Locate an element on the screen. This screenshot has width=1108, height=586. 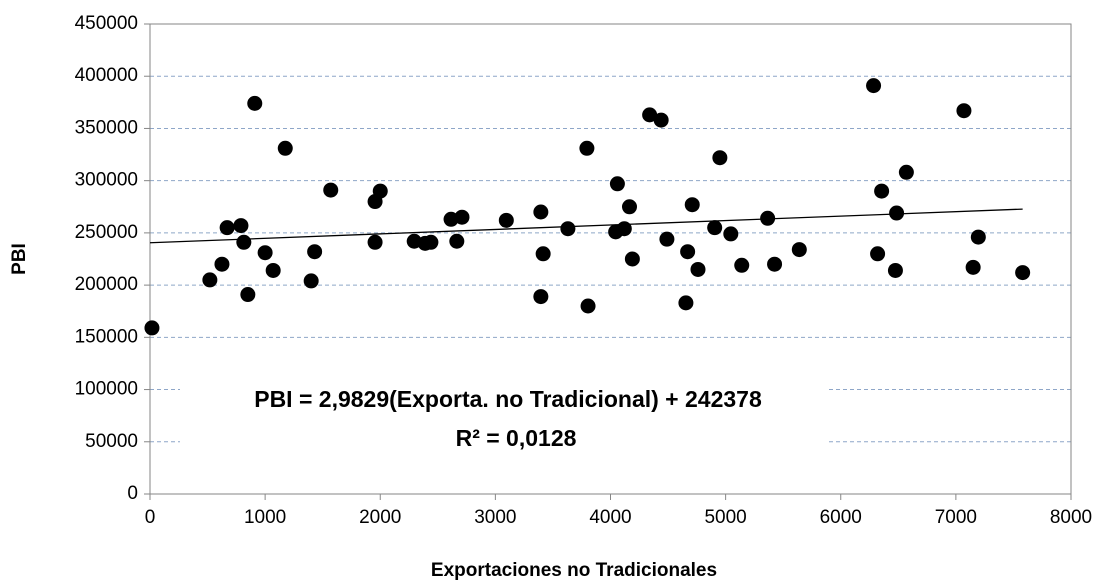
x-tick-label: 7000 is located at coordinates (956, 517).